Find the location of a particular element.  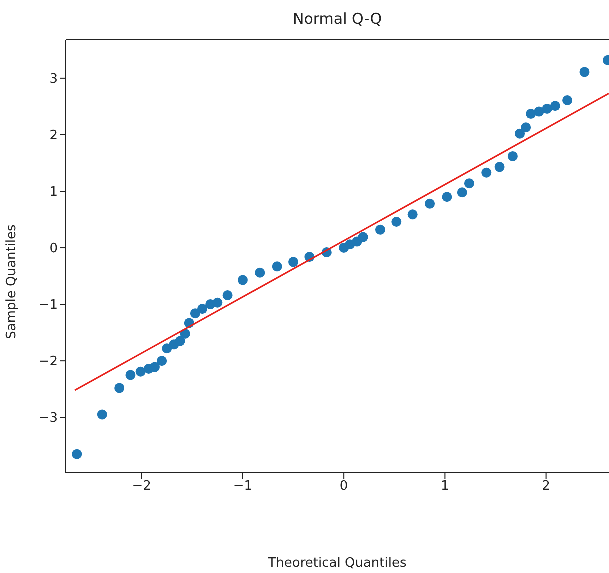

x-tick-label: 1 is located at coordinates (445, 486).